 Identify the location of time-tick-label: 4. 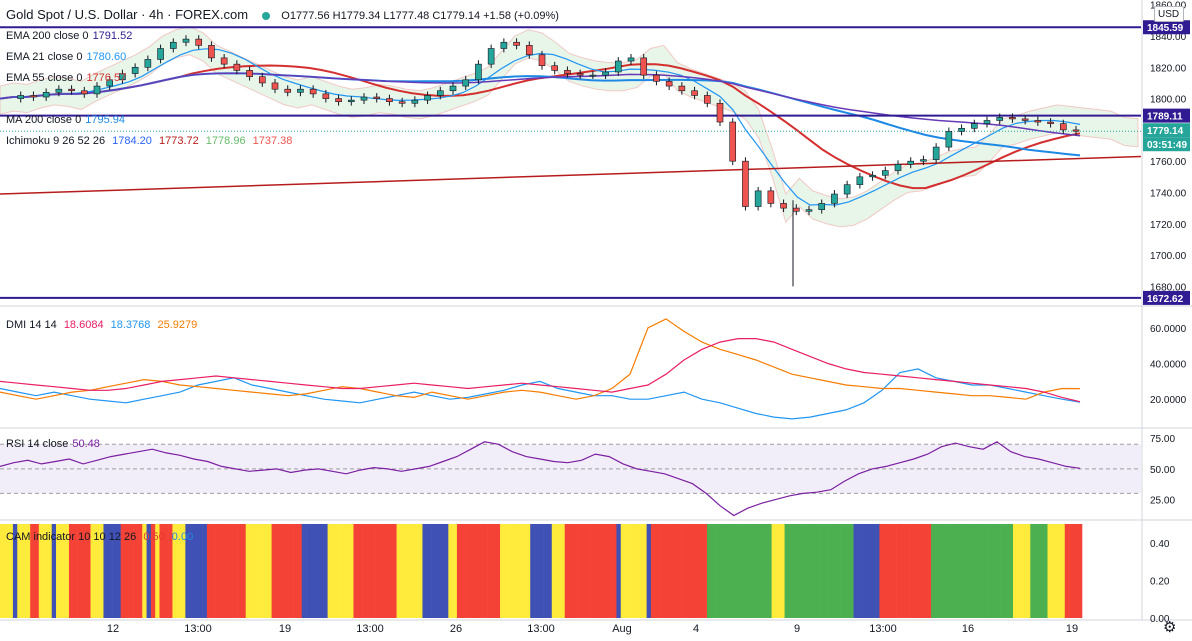
(696, 629).